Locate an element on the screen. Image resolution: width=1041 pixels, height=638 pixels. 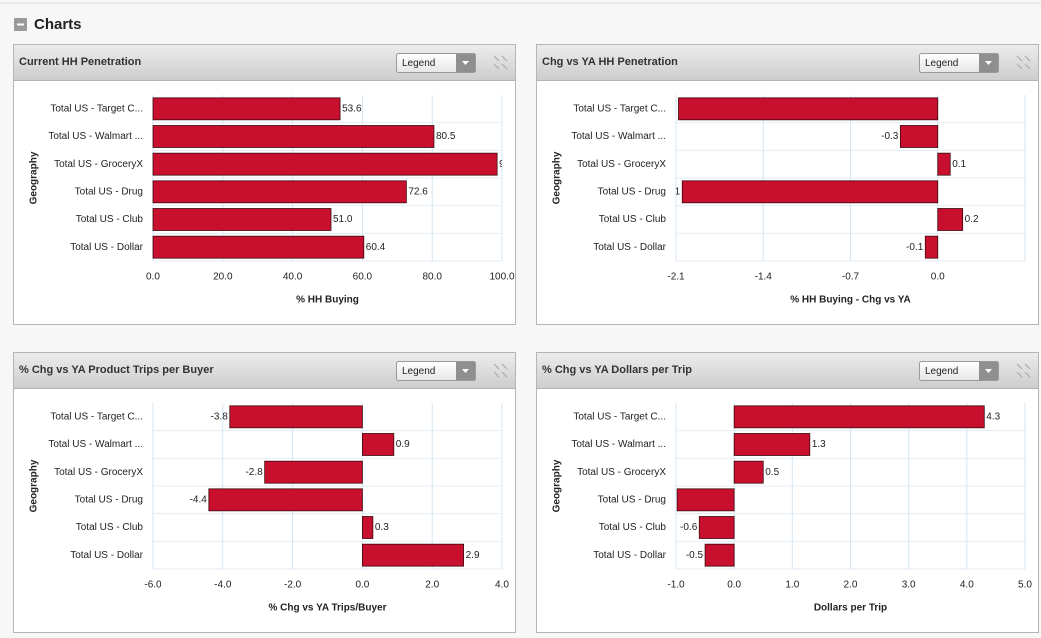
value-label: 1.3 is located at coordinates (819, 444).